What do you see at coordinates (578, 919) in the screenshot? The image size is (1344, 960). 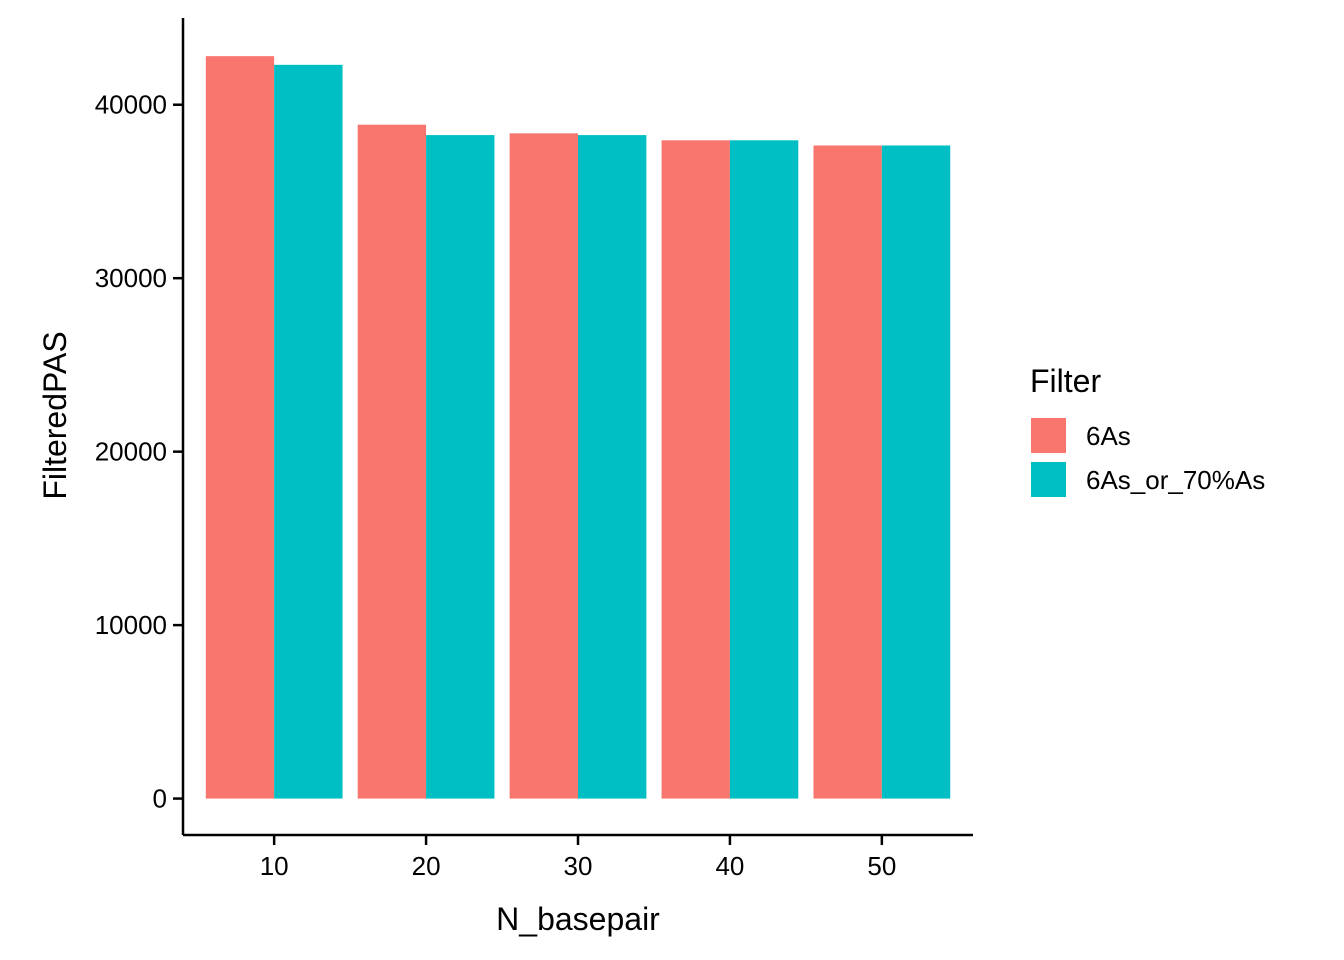 I see `x-axis-title: N_basepair` at bounding box center [578, 919].